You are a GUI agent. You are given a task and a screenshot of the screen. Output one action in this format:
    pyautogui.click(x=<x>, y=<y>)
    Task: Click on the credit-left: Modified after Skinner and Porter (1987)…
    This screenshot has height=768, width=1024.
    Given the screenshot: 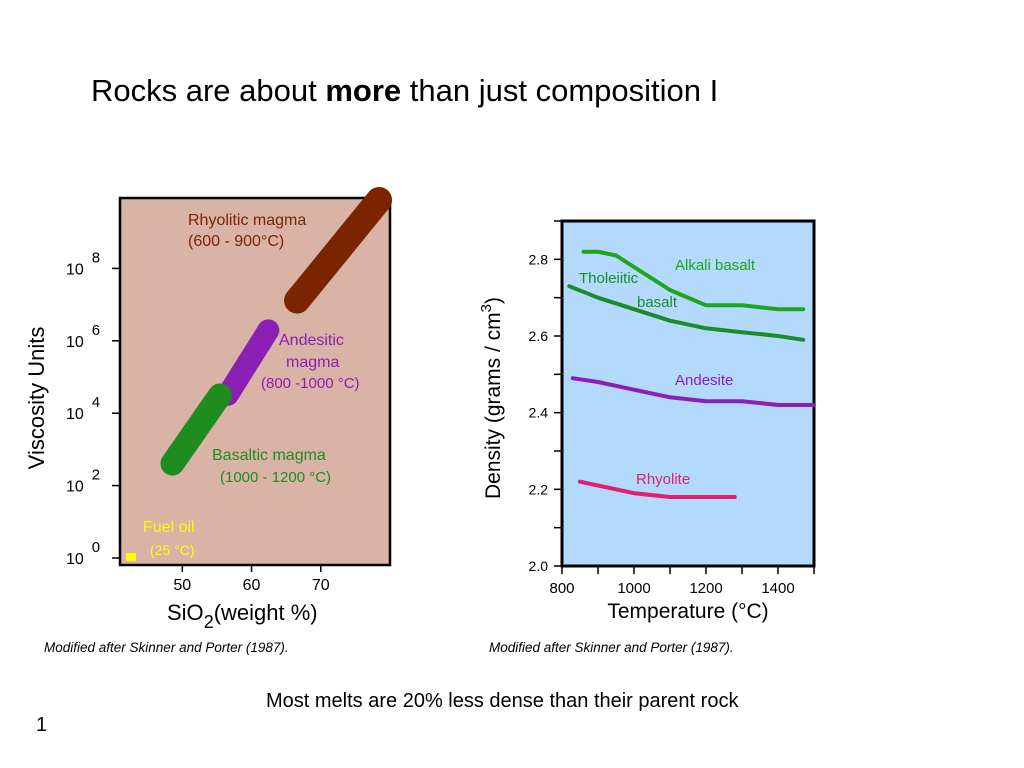 What is the action you would take?
    pyautogui.click(x=166, y=647)
    